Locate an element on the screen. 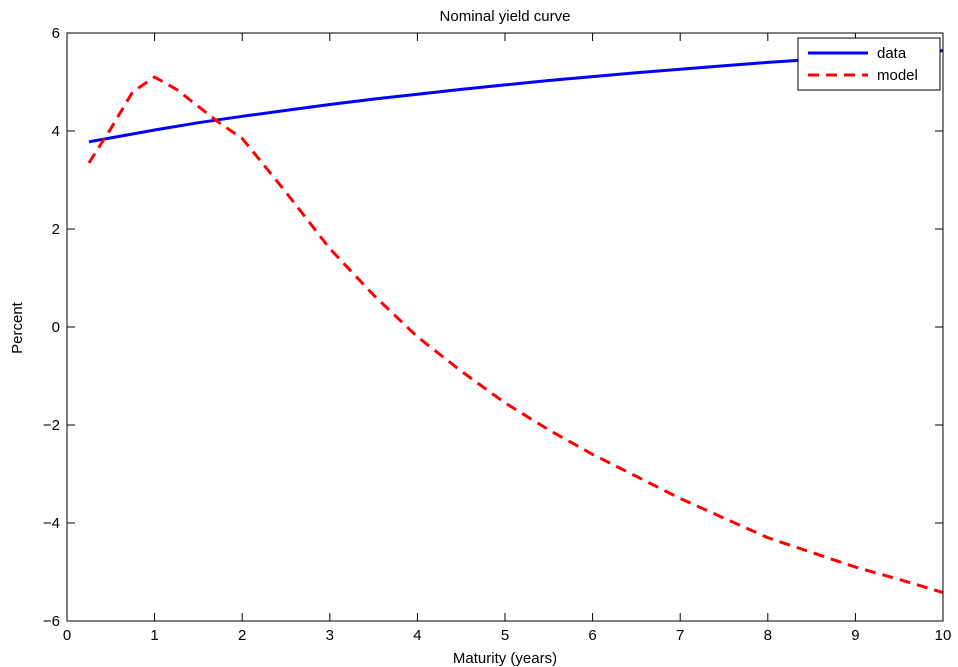 This screenshot has height=667, width=958. y-tick-label: −4 is located at coordinates (51, 523).